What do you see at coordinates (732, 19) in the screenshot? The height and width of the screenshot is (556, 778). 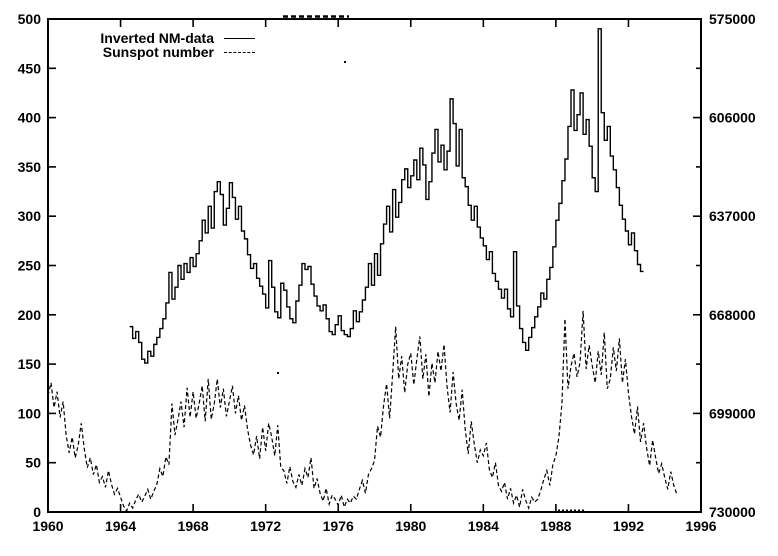 I see `y-right-tick-label: 575000` at bounding box center [732, 19].